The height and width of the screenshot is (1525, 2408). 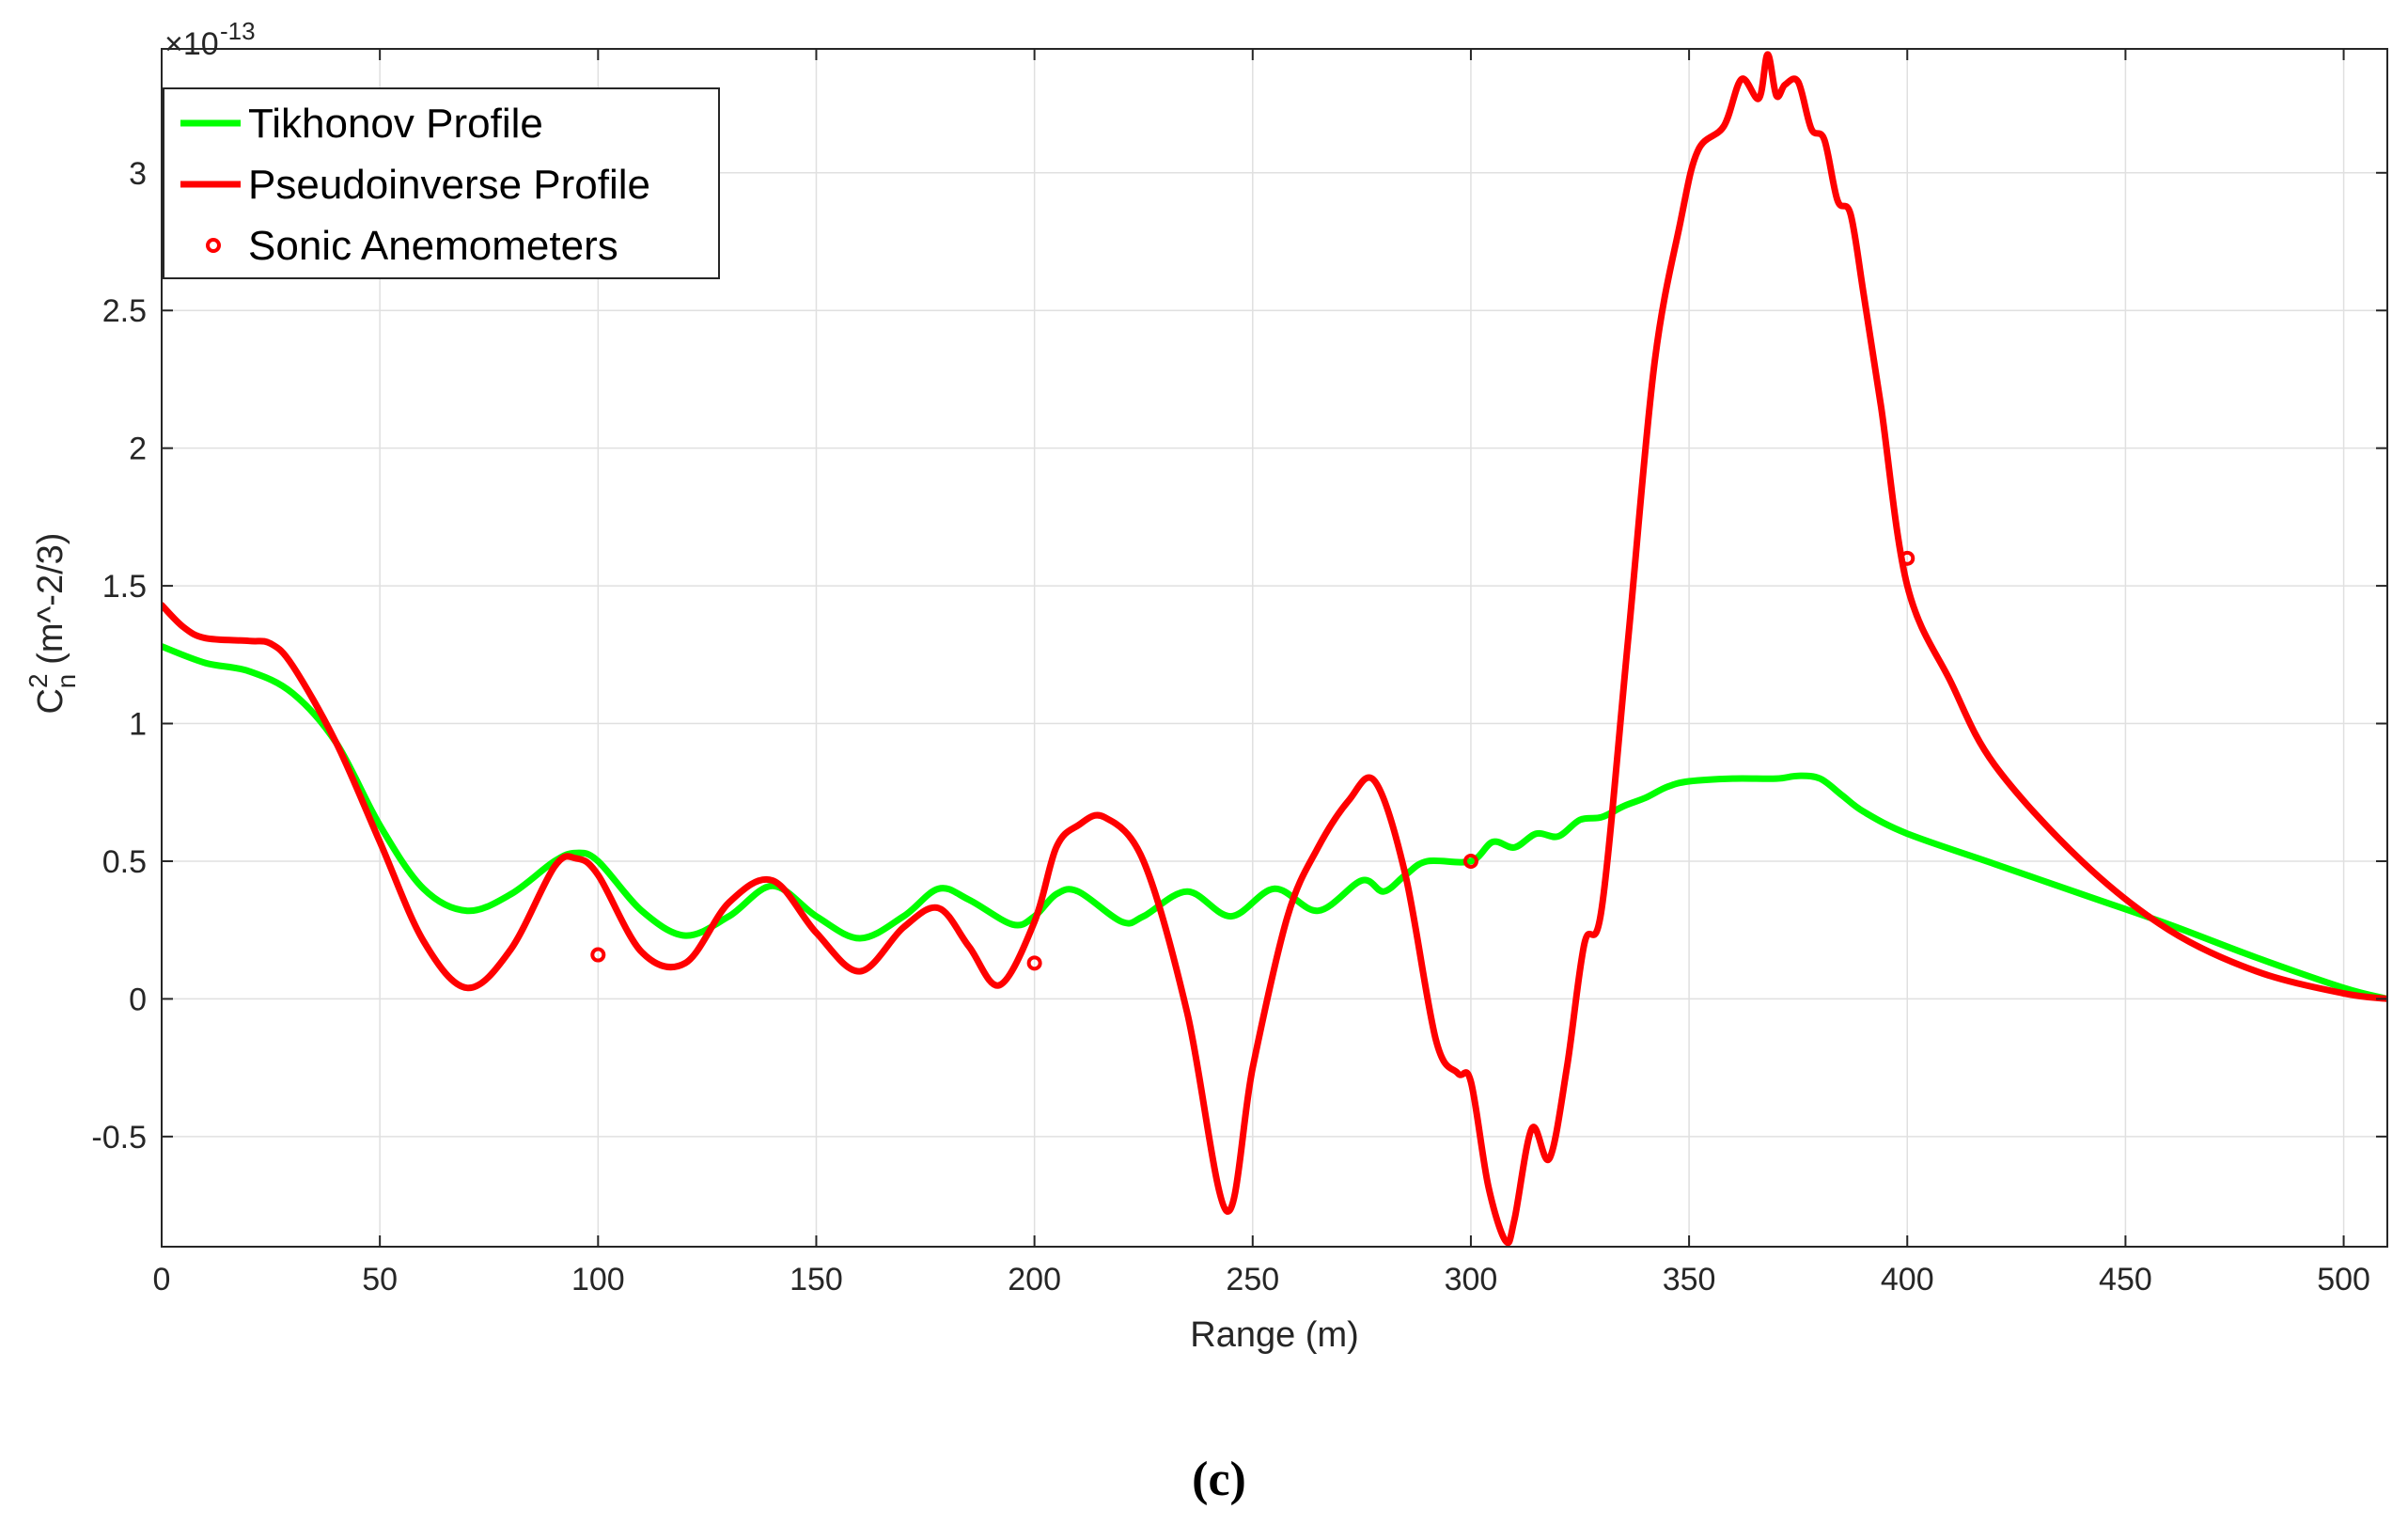 I want to click on x-tick-label: 150, so click(x=816, y=1279).